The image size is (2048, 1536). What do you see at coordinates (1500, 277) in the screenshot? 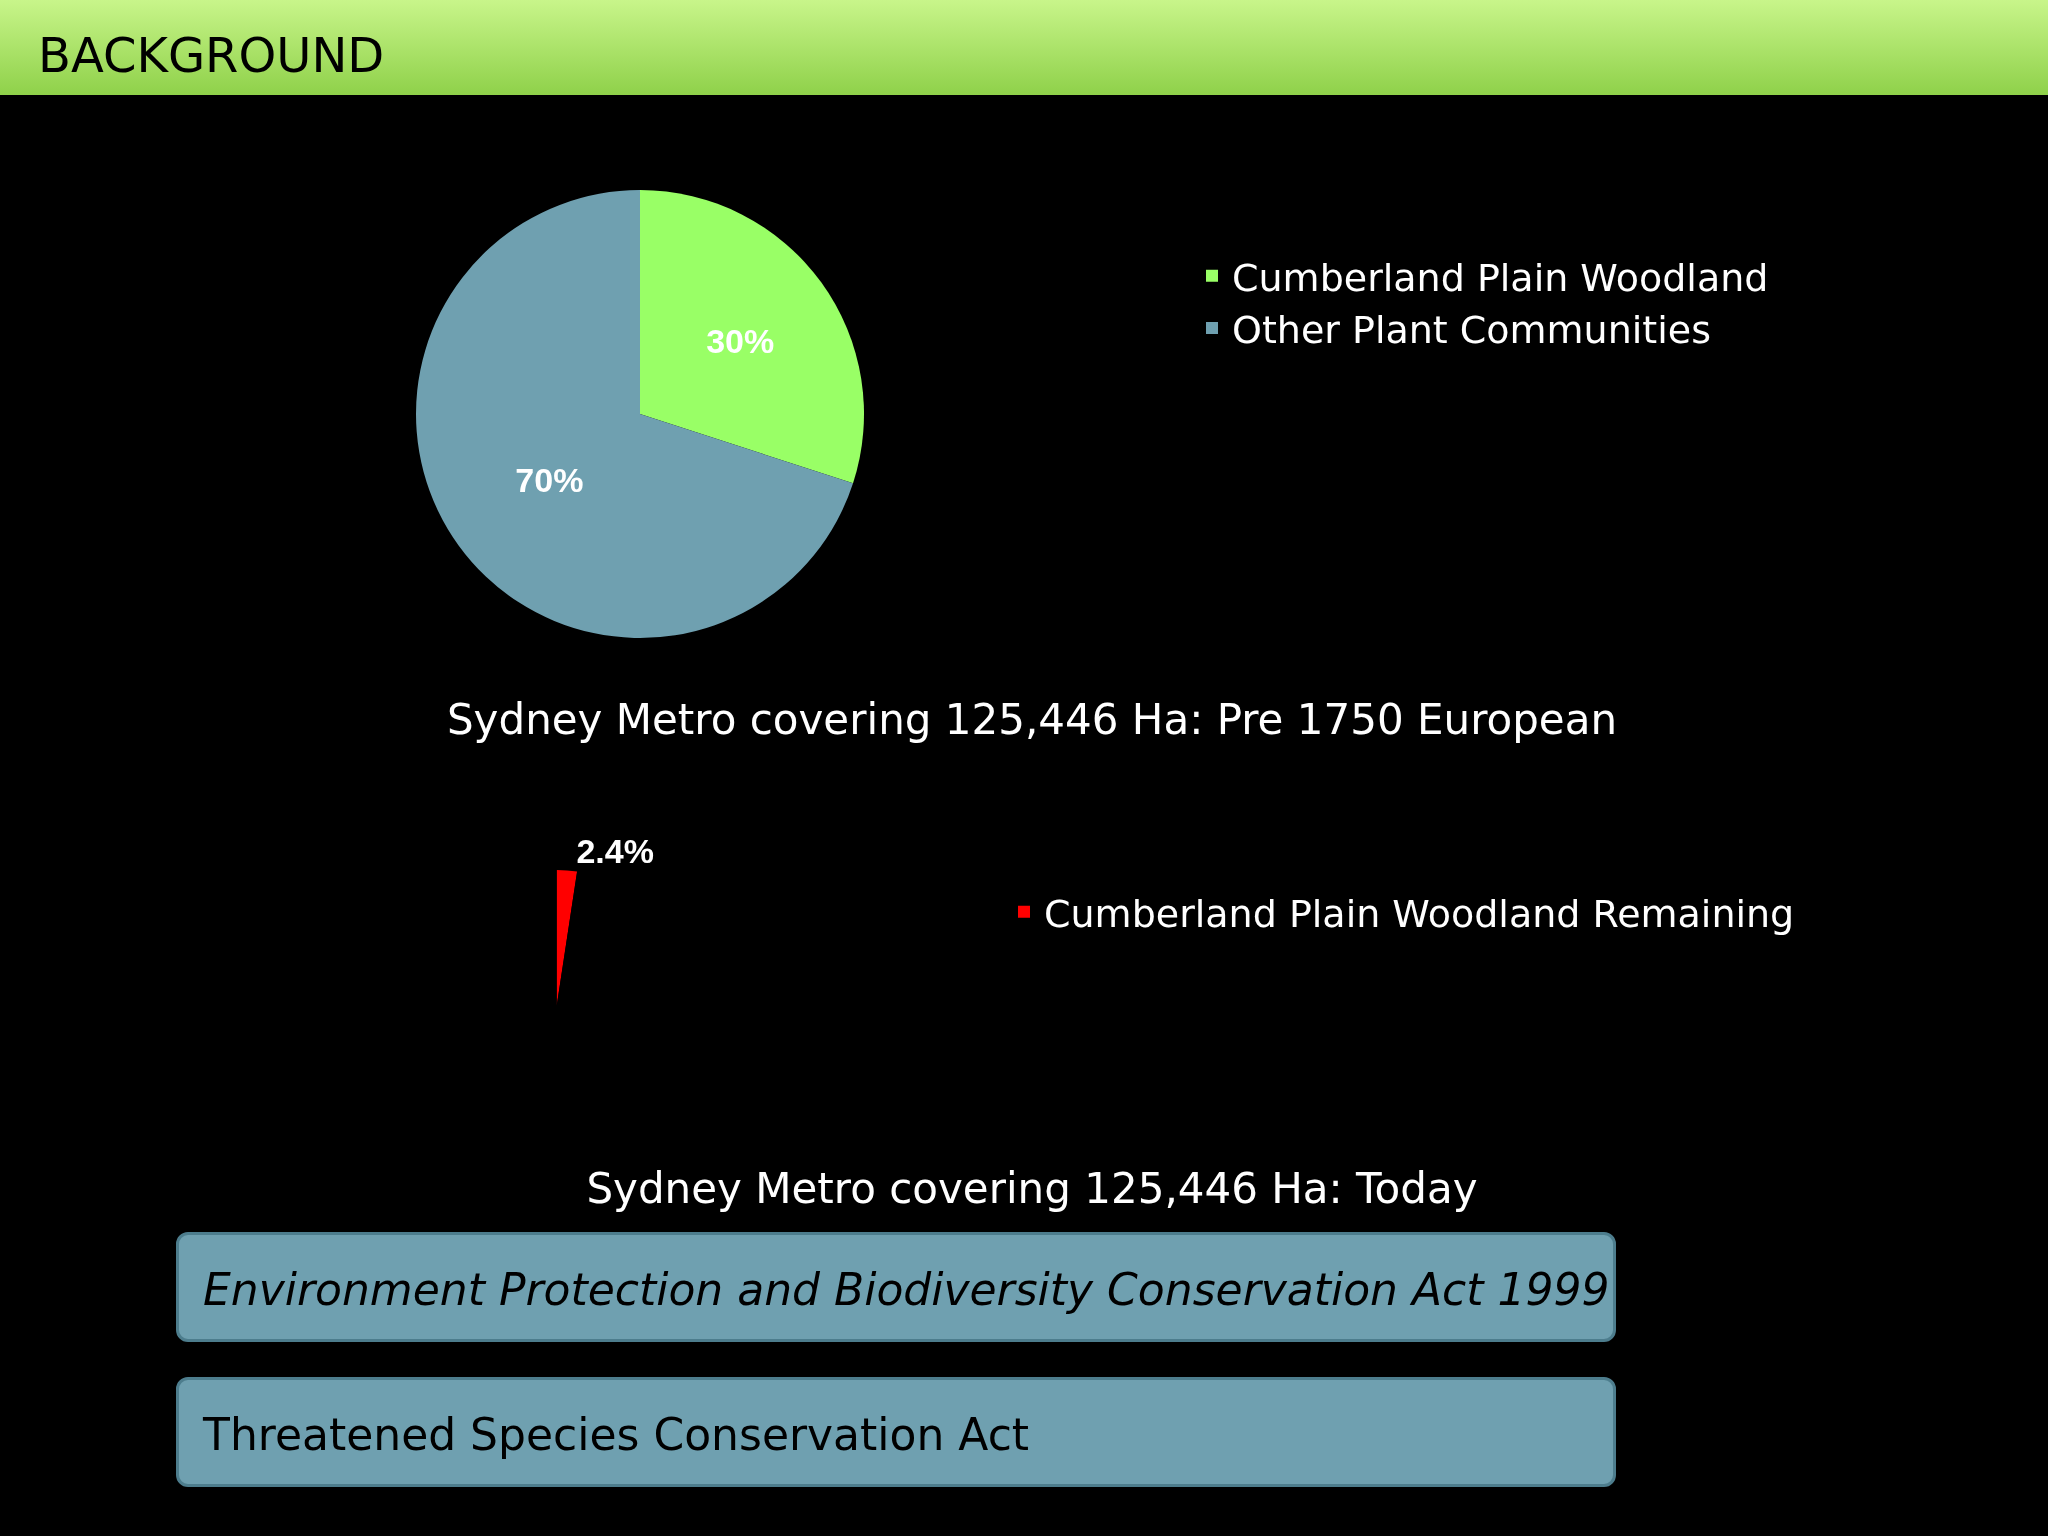
I see `legend-label: Cumberland Plain Woodland` at bounding box center [1500, 277].